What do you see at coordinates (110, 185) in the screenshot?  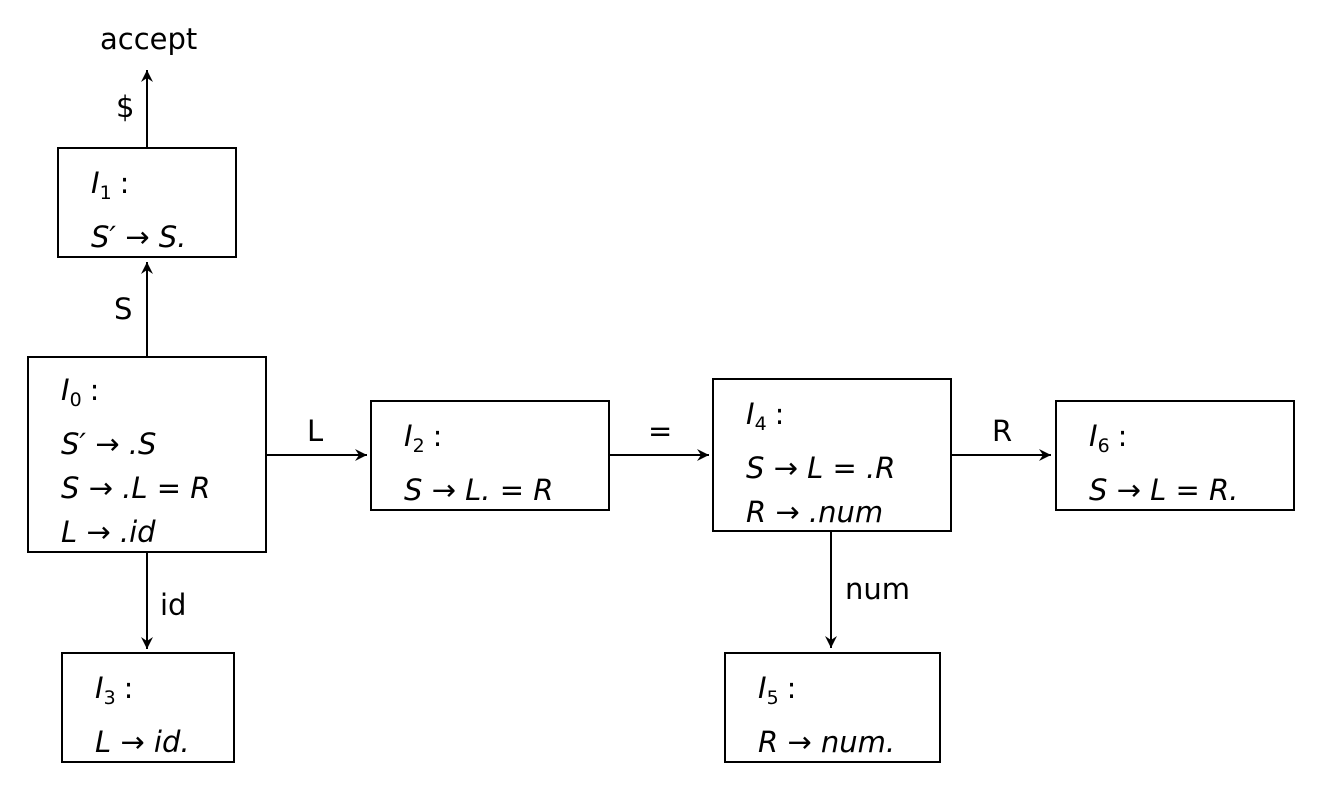 I see `state-i1-title: I1:` at bounding box center [110, 185].